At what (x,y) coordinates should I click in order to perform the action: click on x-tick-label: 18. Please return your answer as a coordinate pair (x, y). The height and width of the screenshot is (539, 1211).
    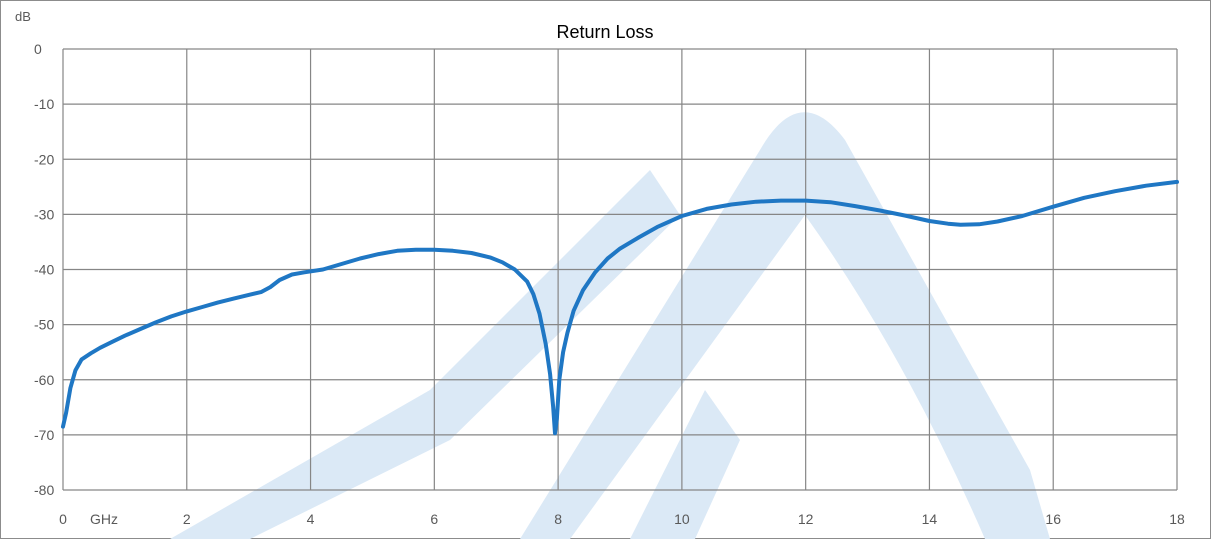
    Looking at the image, I should click on (1177, 519).